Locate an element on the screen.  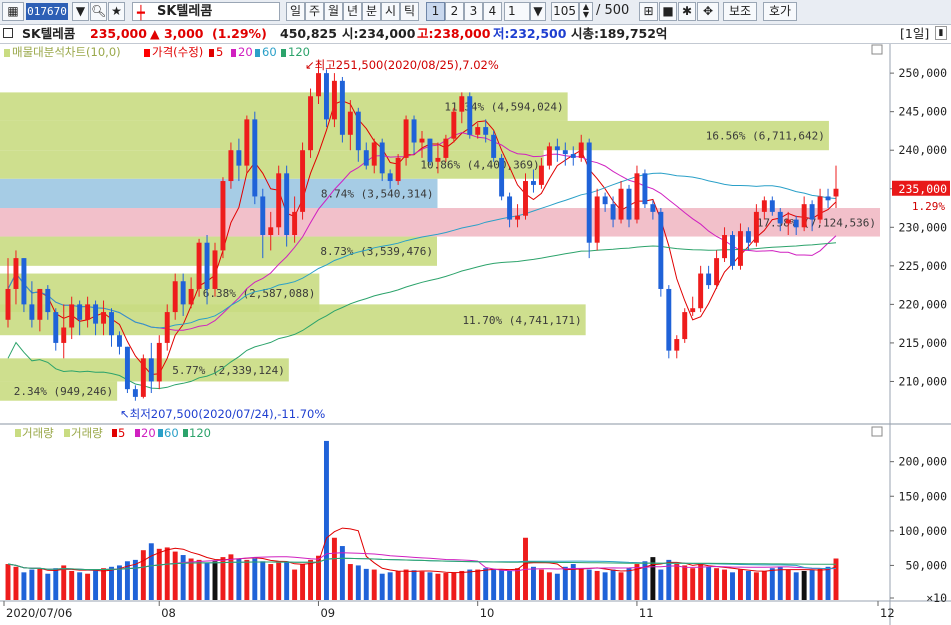
period-tab-2: 월 is located at coordinates (333, 11).